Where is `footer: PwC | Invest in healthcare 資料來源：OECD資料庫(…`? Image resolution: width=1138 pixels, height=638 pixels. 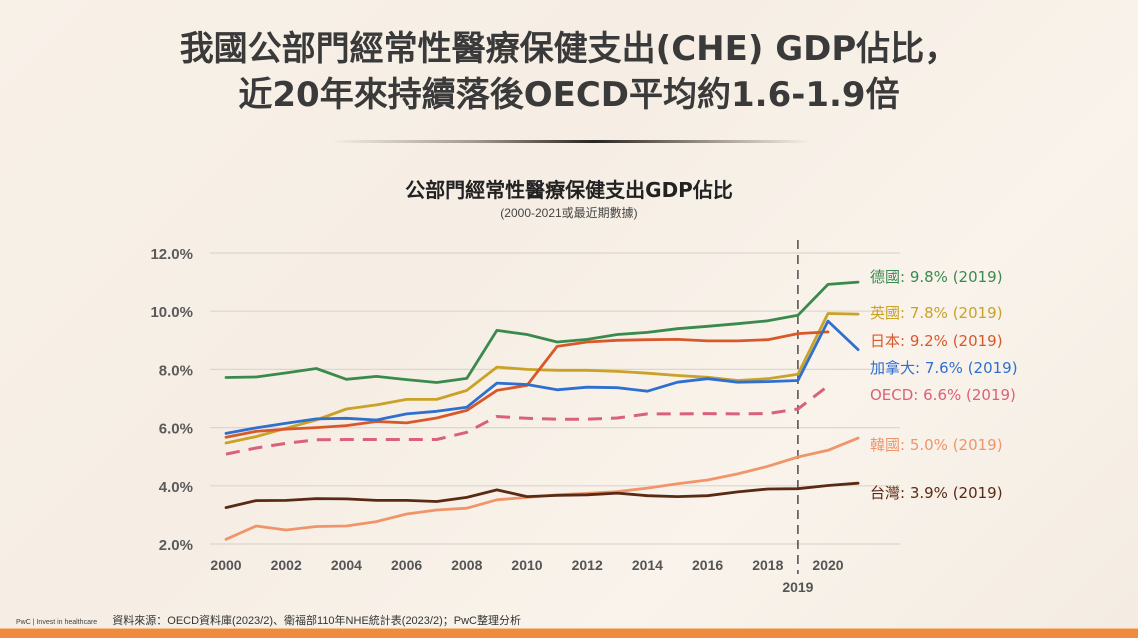 footer: PwC | Invest in healthcare 資料來源：OECD資料庫(… is located at coordinates (268, 620).